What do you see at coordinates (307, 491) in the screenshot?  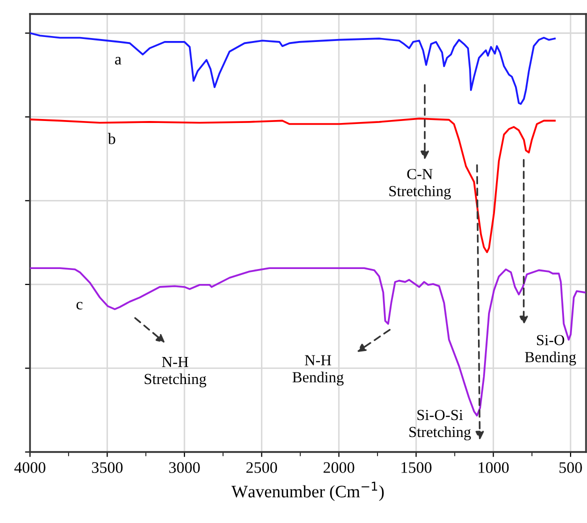 I see `x-axis-title: Wavenumber (Cm$^{−1}$)` at bounding box center [307, 491].